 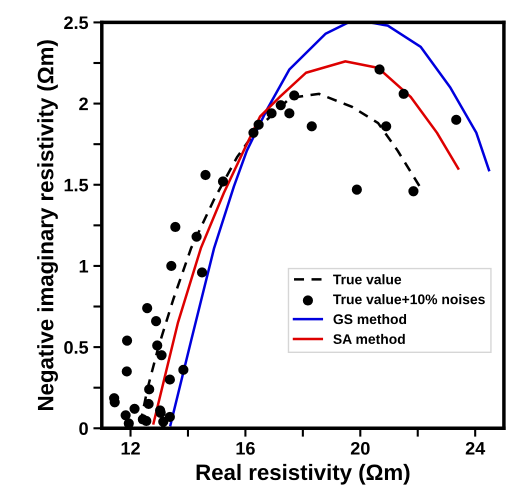 What do you see at coordinates (369, 319) in the screenshot?
I see `legend-label: GS method` at bounding box center [369, 319].